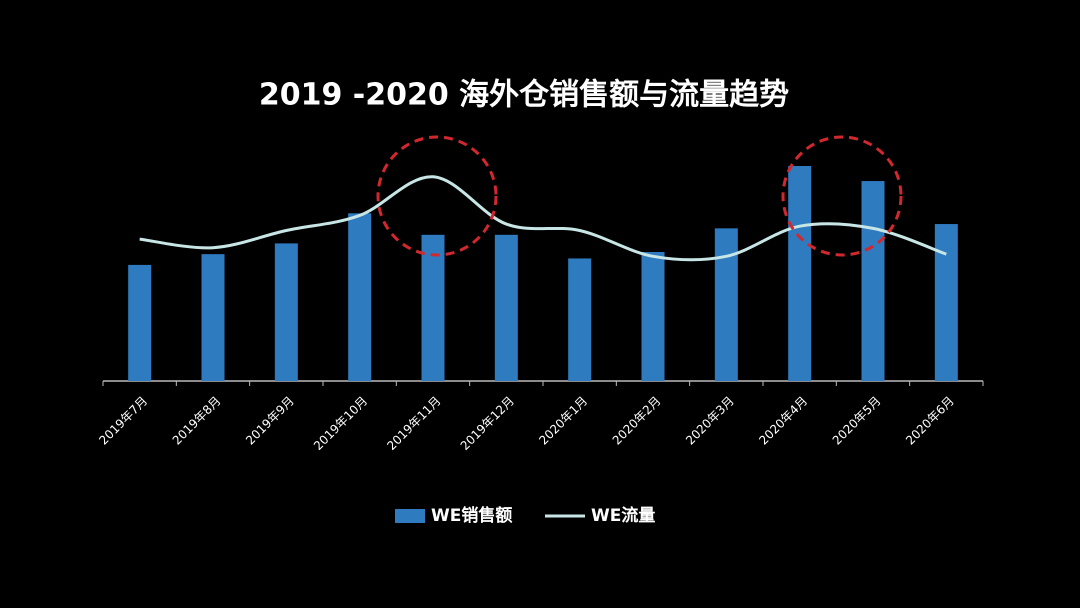 This screenshot has height=608, width=1080. I want to click on chart-title: 2019 -2020 海外仓销售额与流量趋势, so click(524, 95).